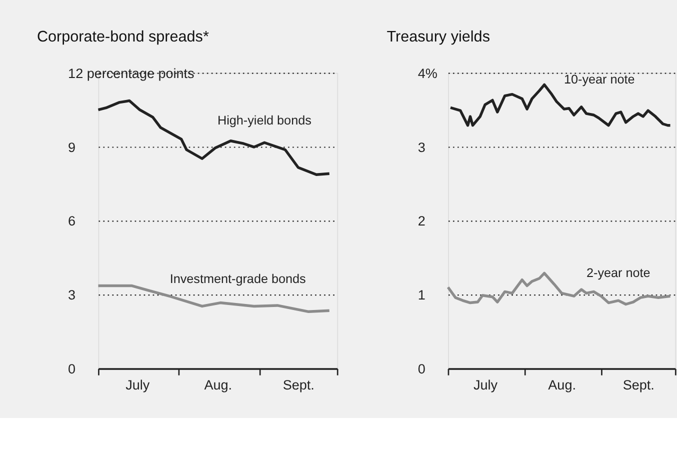 Image resolution: width=677 pixels, height=449 pixels. What do you see at coordinates (422, 221) in the screenshot?
I see `y-tick-label: 2` at bounding box center [422, 221].